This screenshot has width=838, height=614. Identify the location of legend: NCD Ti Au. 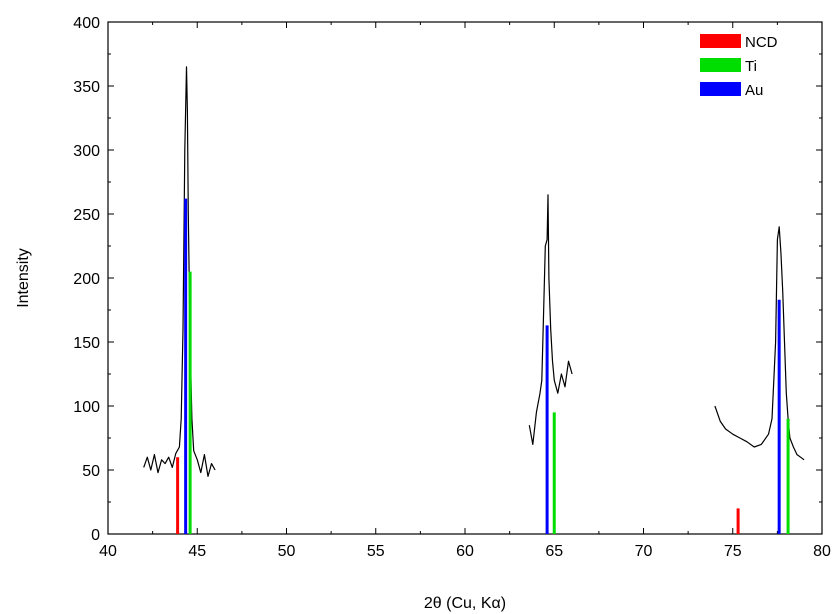
(739, 66).